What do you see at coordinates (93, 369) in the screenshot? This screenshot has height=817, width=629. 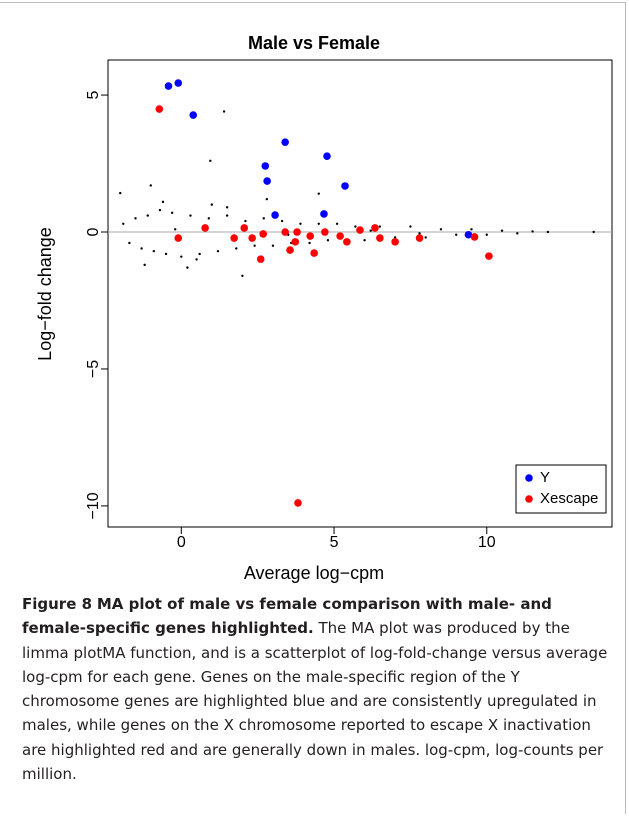 I see `y-tick-label: −5` at bounding box center [93, 369].